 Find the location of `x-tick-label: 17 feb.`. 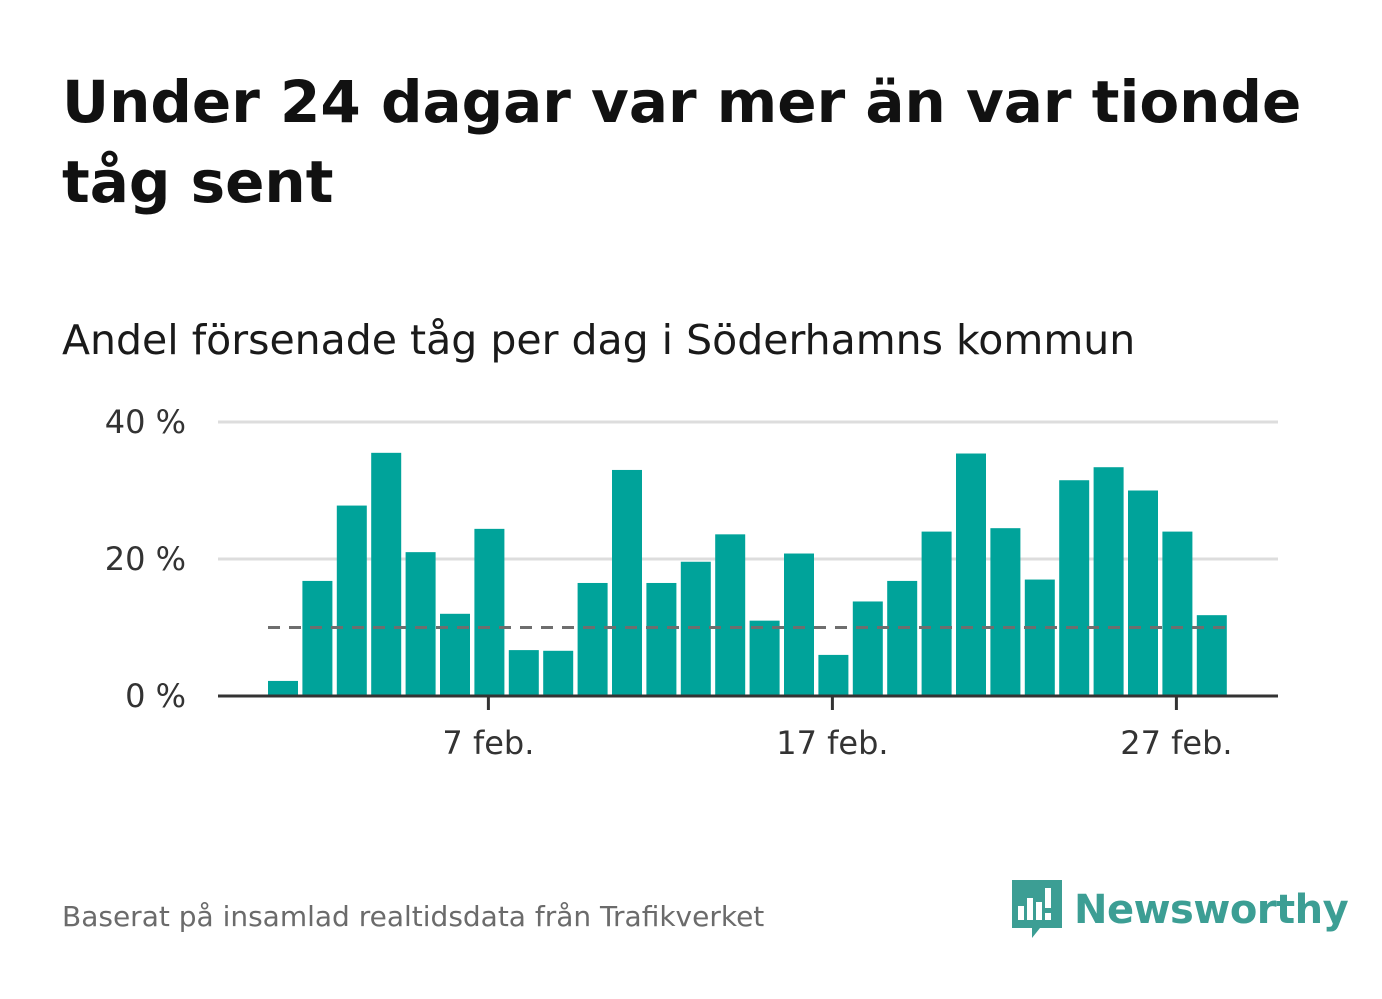

x-tick-label: 17 feb. is located at coordinates (832, 743).